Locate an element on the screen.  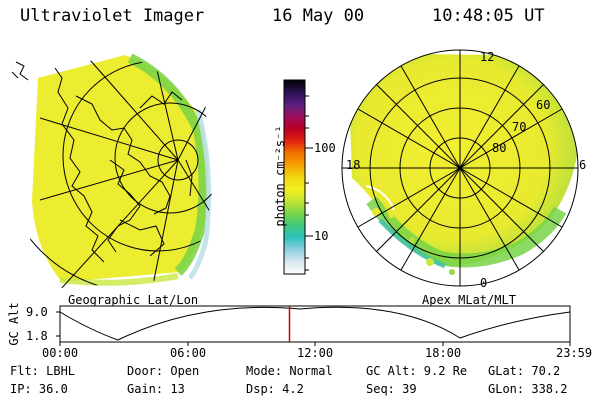
gc-alt-info: GC Alt: 9.2 Re is located at coordinates (417, 371).